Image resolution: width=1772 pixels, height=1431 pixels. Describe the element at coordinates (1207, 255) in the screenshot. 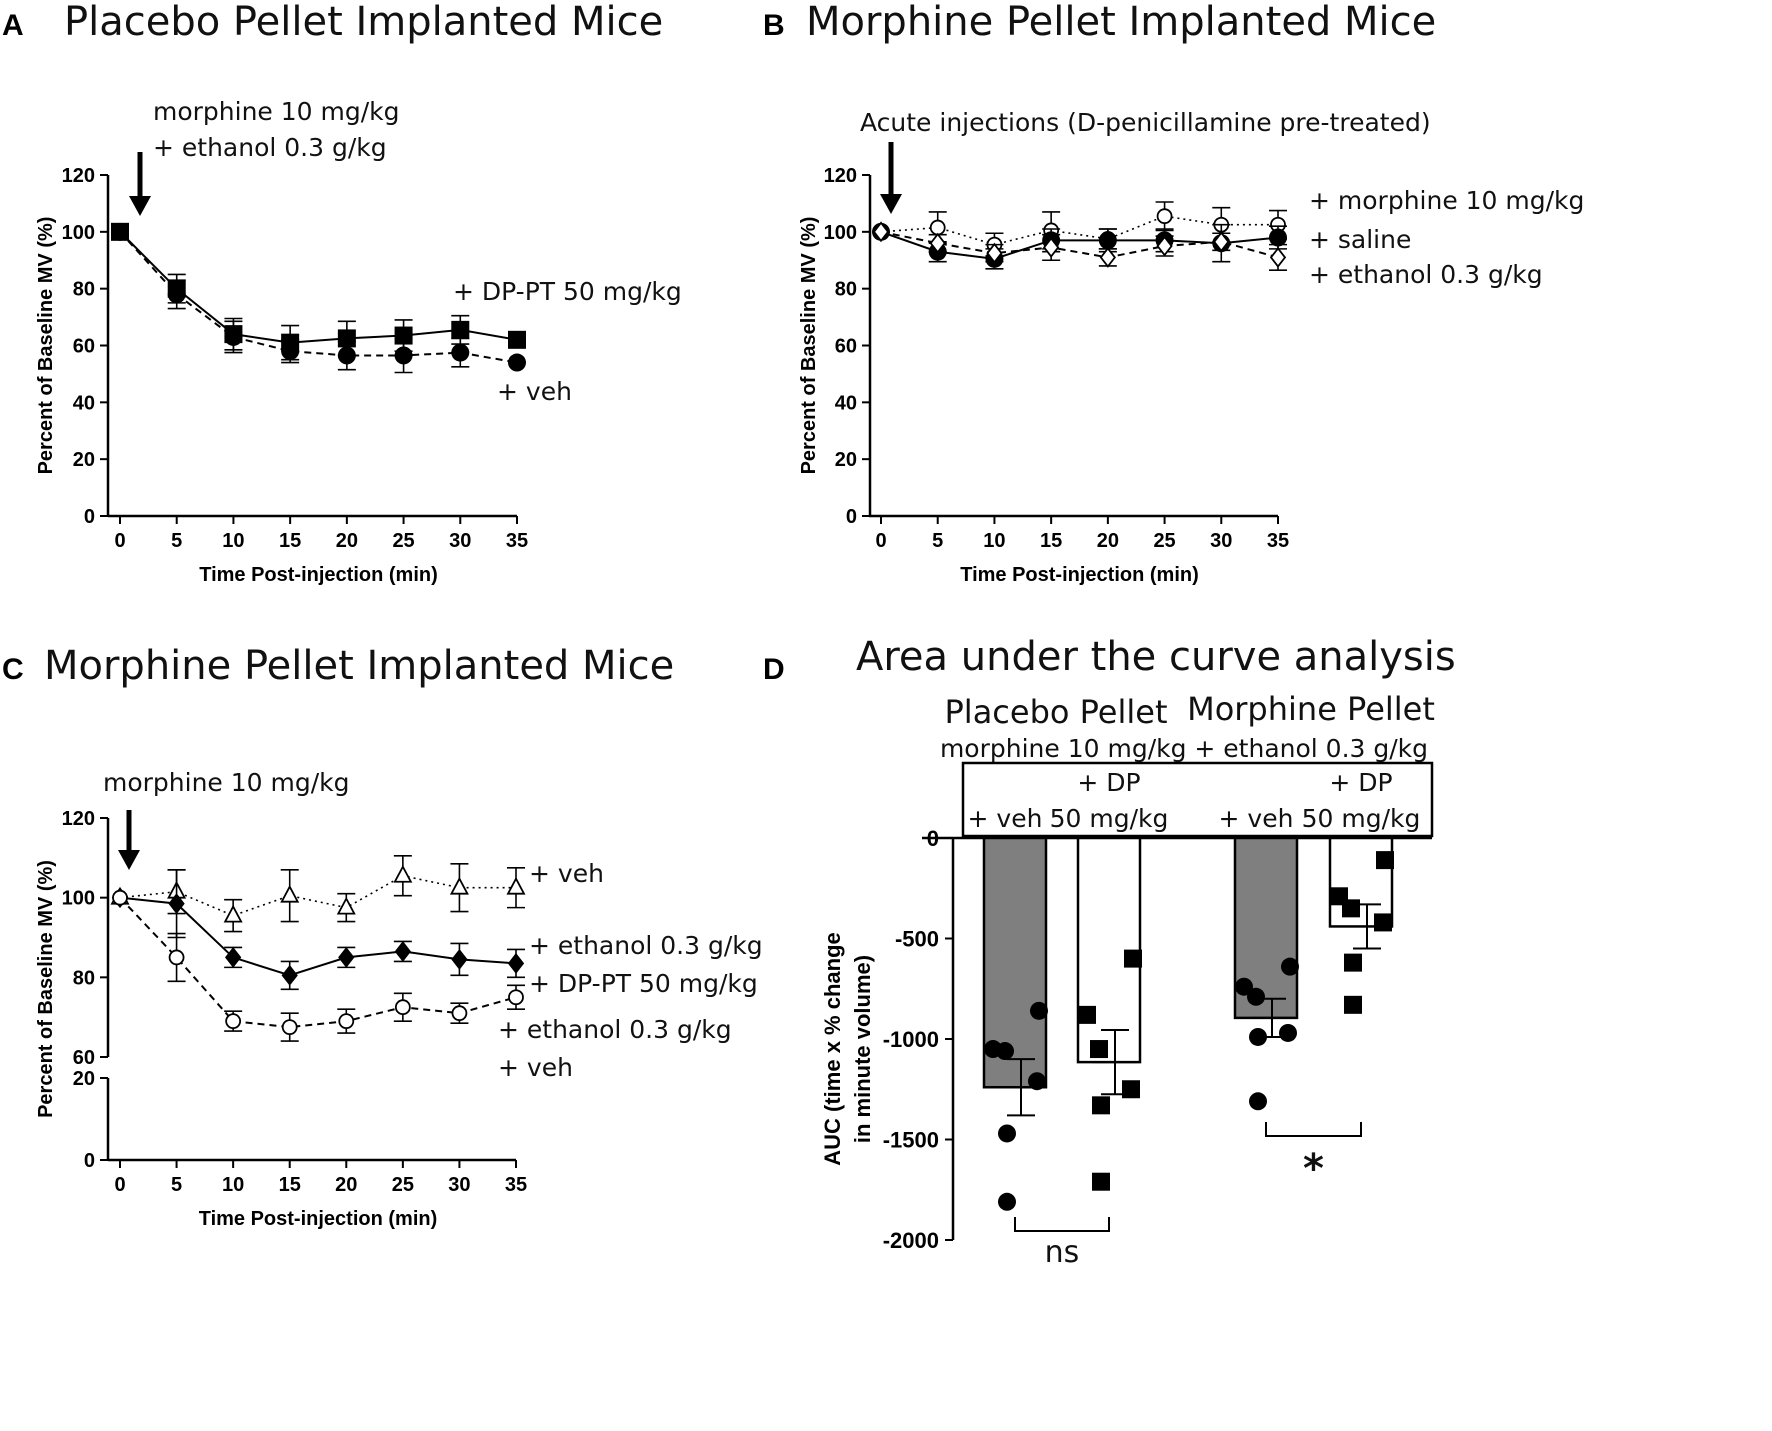

I see `series-2: + ethanol 0.3 g/kg` at that location.